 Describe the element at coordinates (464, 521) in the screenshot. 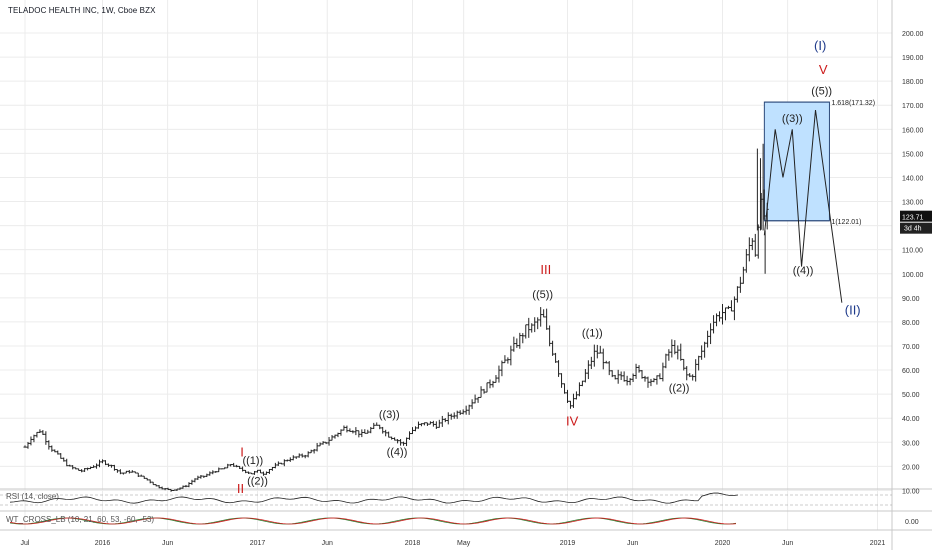

I see `wt-cross-panel: 0.00` at that location.